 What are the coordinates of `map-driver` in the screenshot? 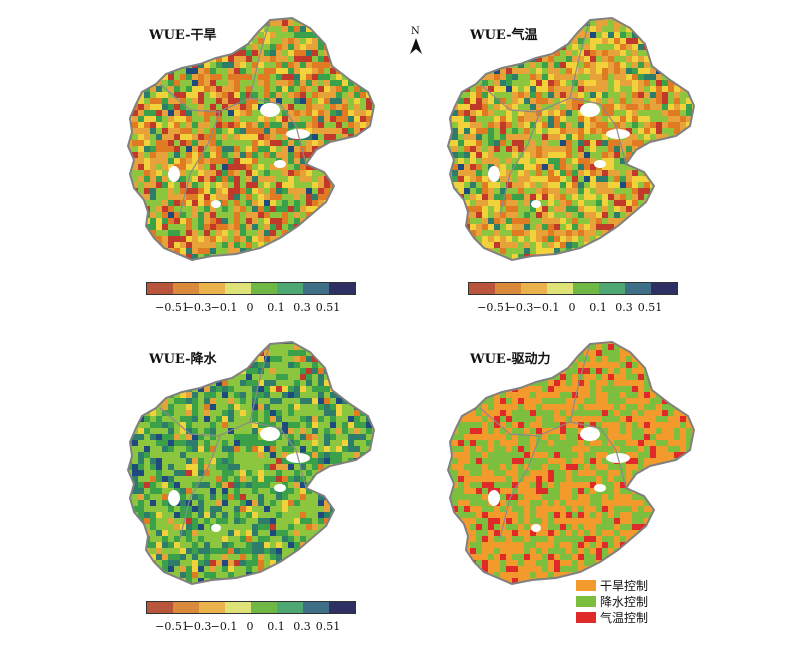 It's located at (571, 463).